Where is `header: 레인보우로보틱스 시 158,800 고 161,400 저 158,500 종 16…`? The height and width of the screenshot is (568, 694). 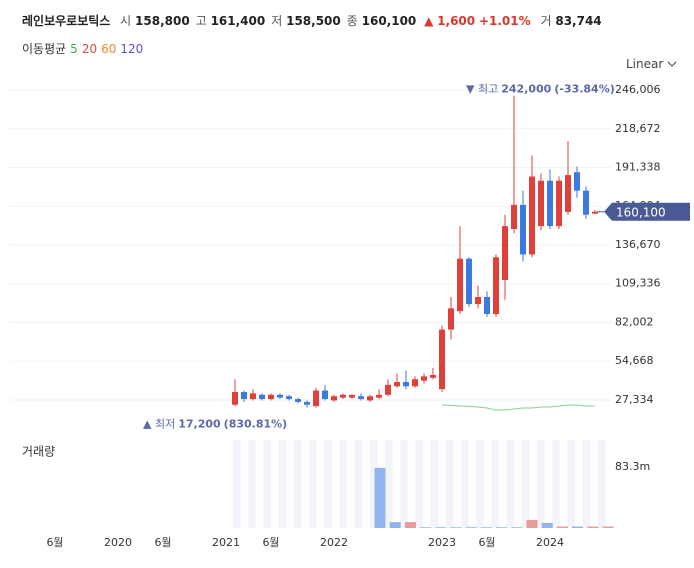
header: 레인보우로보틱스 시 158,800 고 161,400 저 158,500 종 16… is located at coordinates (312, 20).